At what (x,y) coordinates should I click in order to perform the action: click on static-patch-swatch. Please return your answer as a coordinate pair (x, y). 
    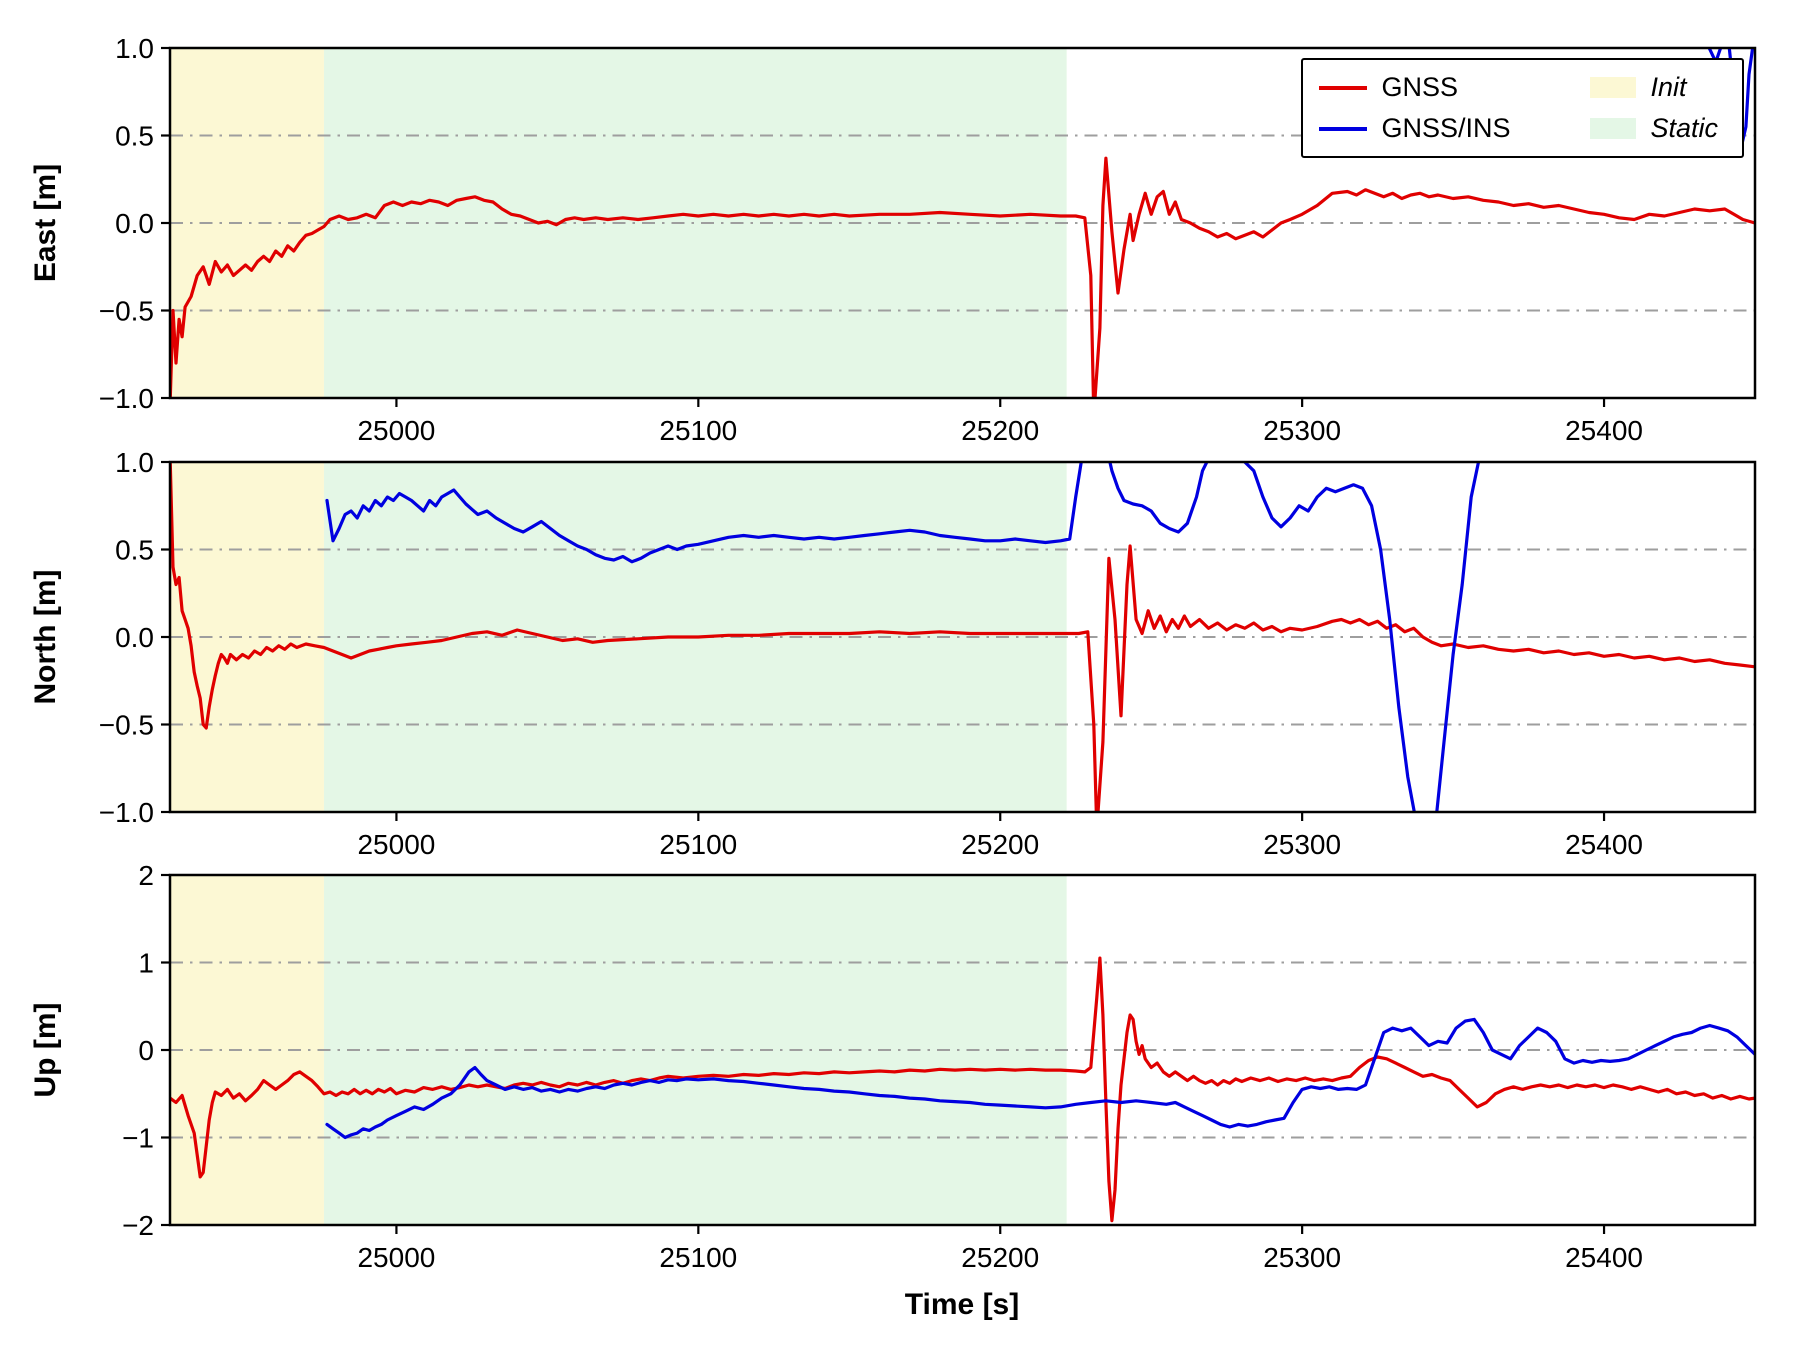
    Looking at the image, I should click on (1613, 128).